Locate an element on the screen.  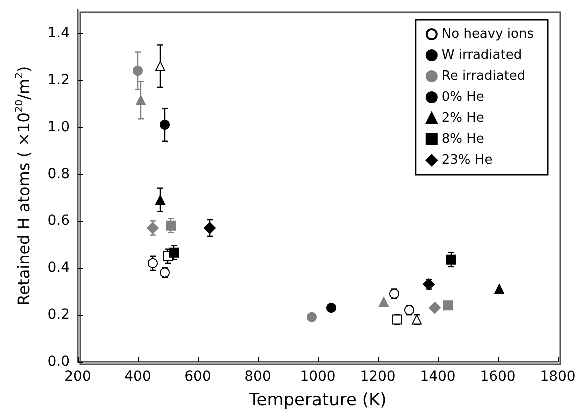
legend-label: 8% He is located at coordinates (463, 139).